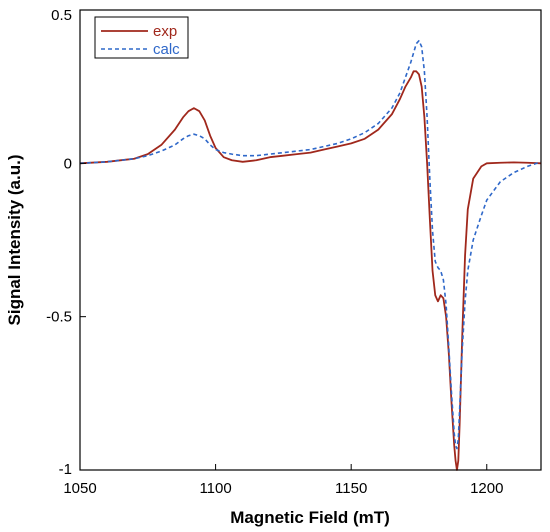 The width and height of the screenshot is (550, 532). Describe the element at coordinates (61, 15) in the screenshot. I see `y-tick-label: 0.5` at that location.